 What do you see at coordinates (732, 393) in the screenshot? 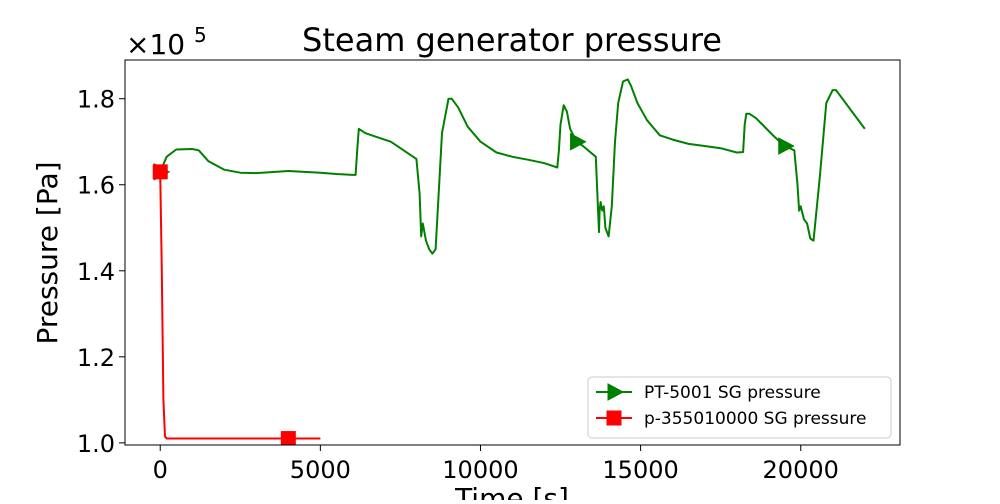
I see `legend-label-pt-5001: PT-5001 SG pressure` at bounding box center [732, 393].